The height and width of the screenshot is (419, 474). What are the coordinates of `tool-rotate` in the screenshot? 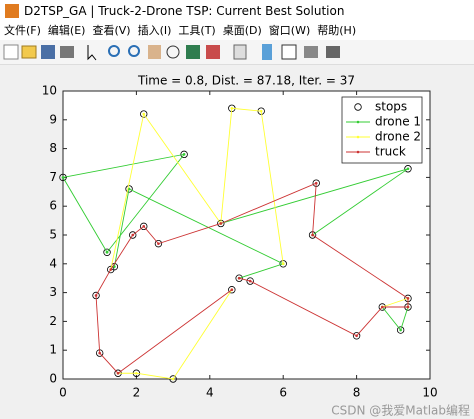 It's located at (173, 52).